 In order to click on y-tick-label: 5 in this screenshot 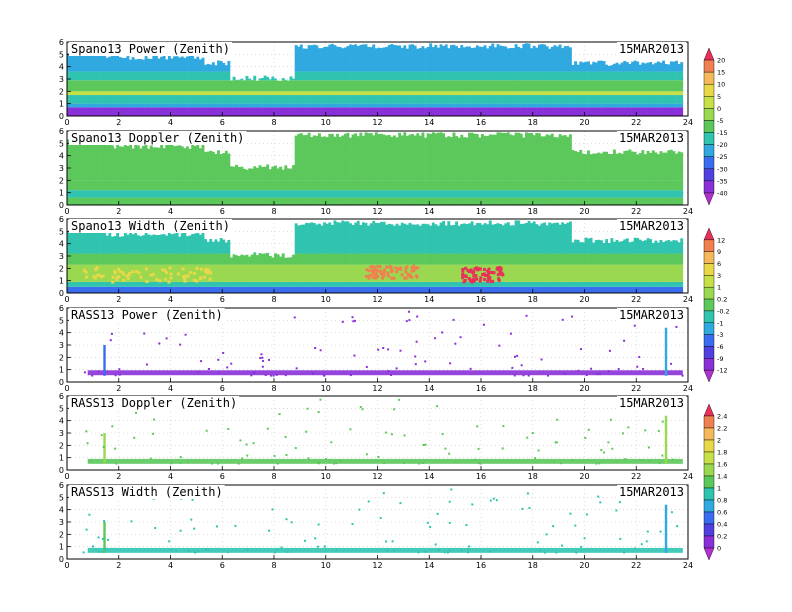, I will do `click(61, 408)`.